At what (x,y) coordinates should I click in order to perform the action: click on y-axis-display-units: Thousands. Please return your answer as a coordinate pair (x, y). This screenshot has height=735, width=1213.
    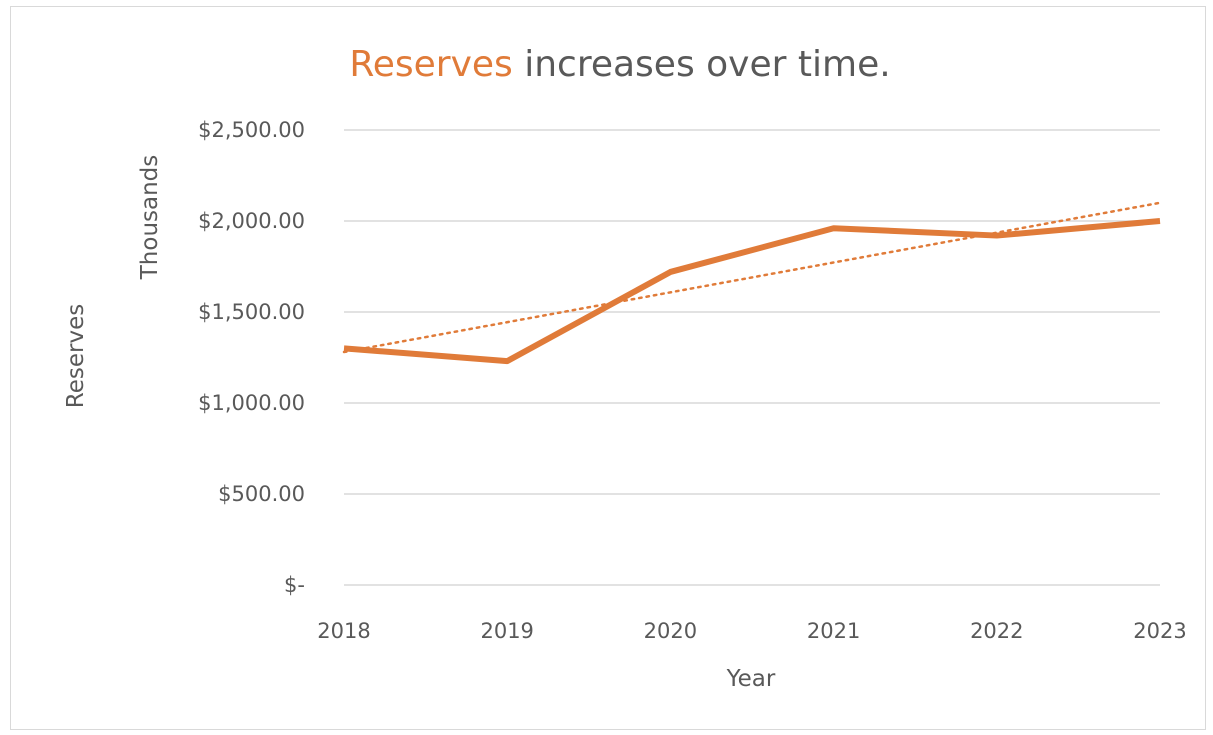
    Looking at the image, I should click on (150, 218).